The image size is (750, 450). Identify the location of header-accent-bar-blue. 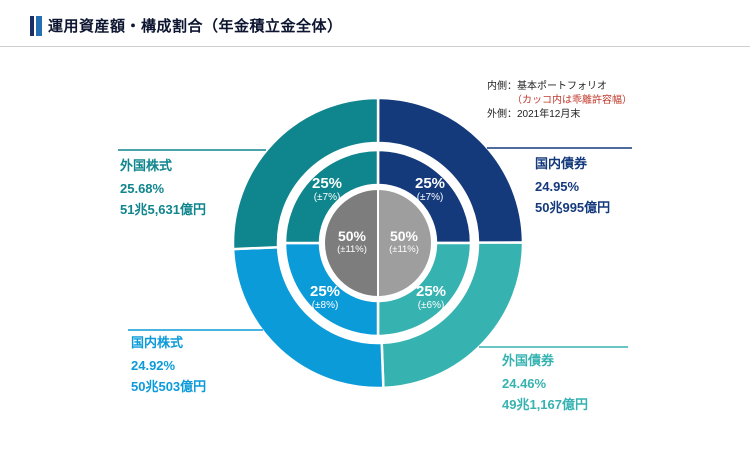
(39, 26).